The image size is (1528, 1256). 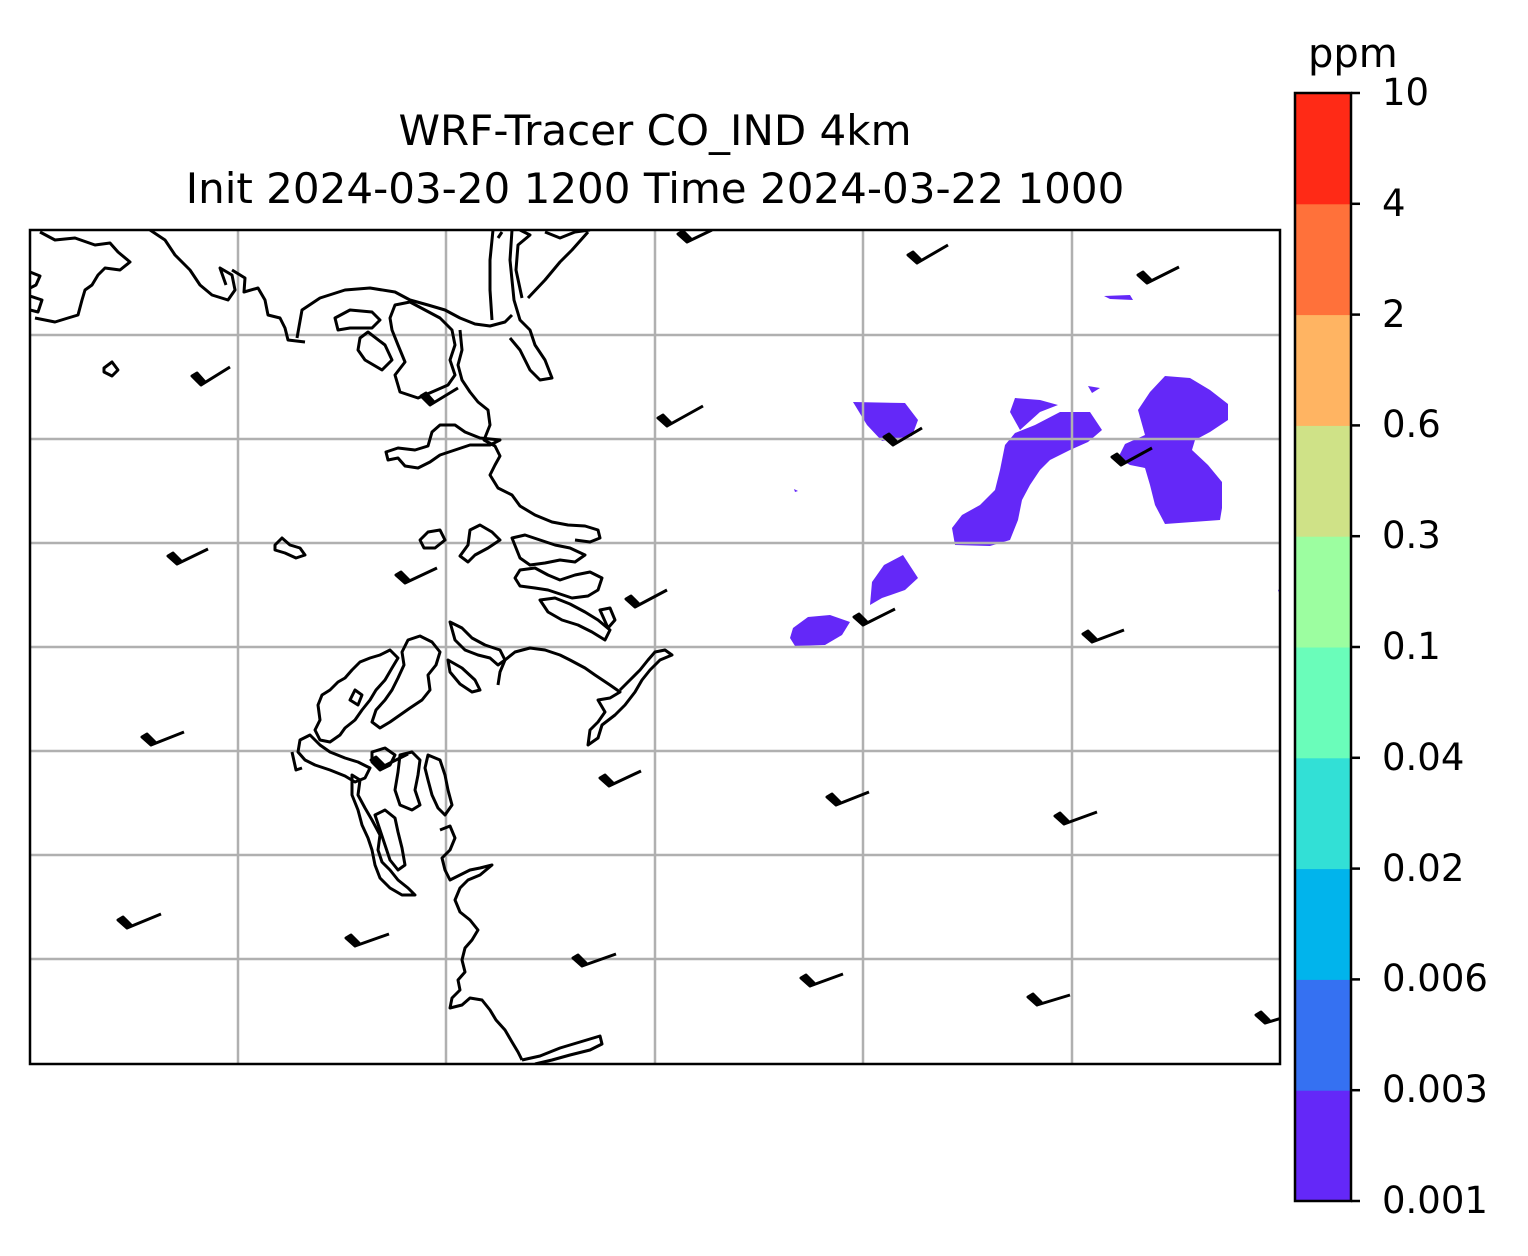 What do you see at coordinates (1411, 536) in the screenshot?
I see `colorbar-tick-label: 0.3` at bounding box center [1411, 536].